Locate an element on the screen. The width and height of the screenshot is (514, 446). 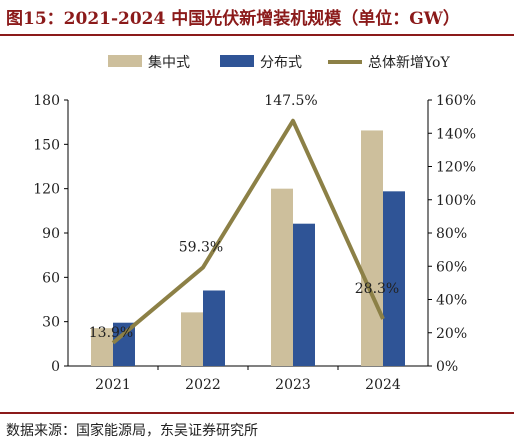
left-tick-label: 90 is located at coordinates (51, 234).